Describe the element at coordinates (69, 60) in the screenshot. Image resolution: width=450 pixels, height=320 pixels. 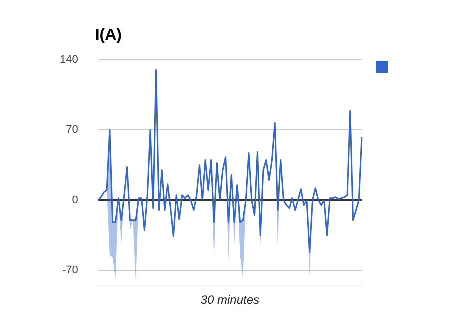
I see `y-tick-label: 140` at that location.